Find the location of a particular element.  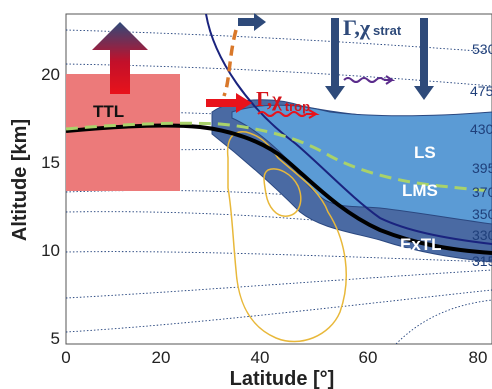

poleward-top-arrow is located at coordinates (252, 22).